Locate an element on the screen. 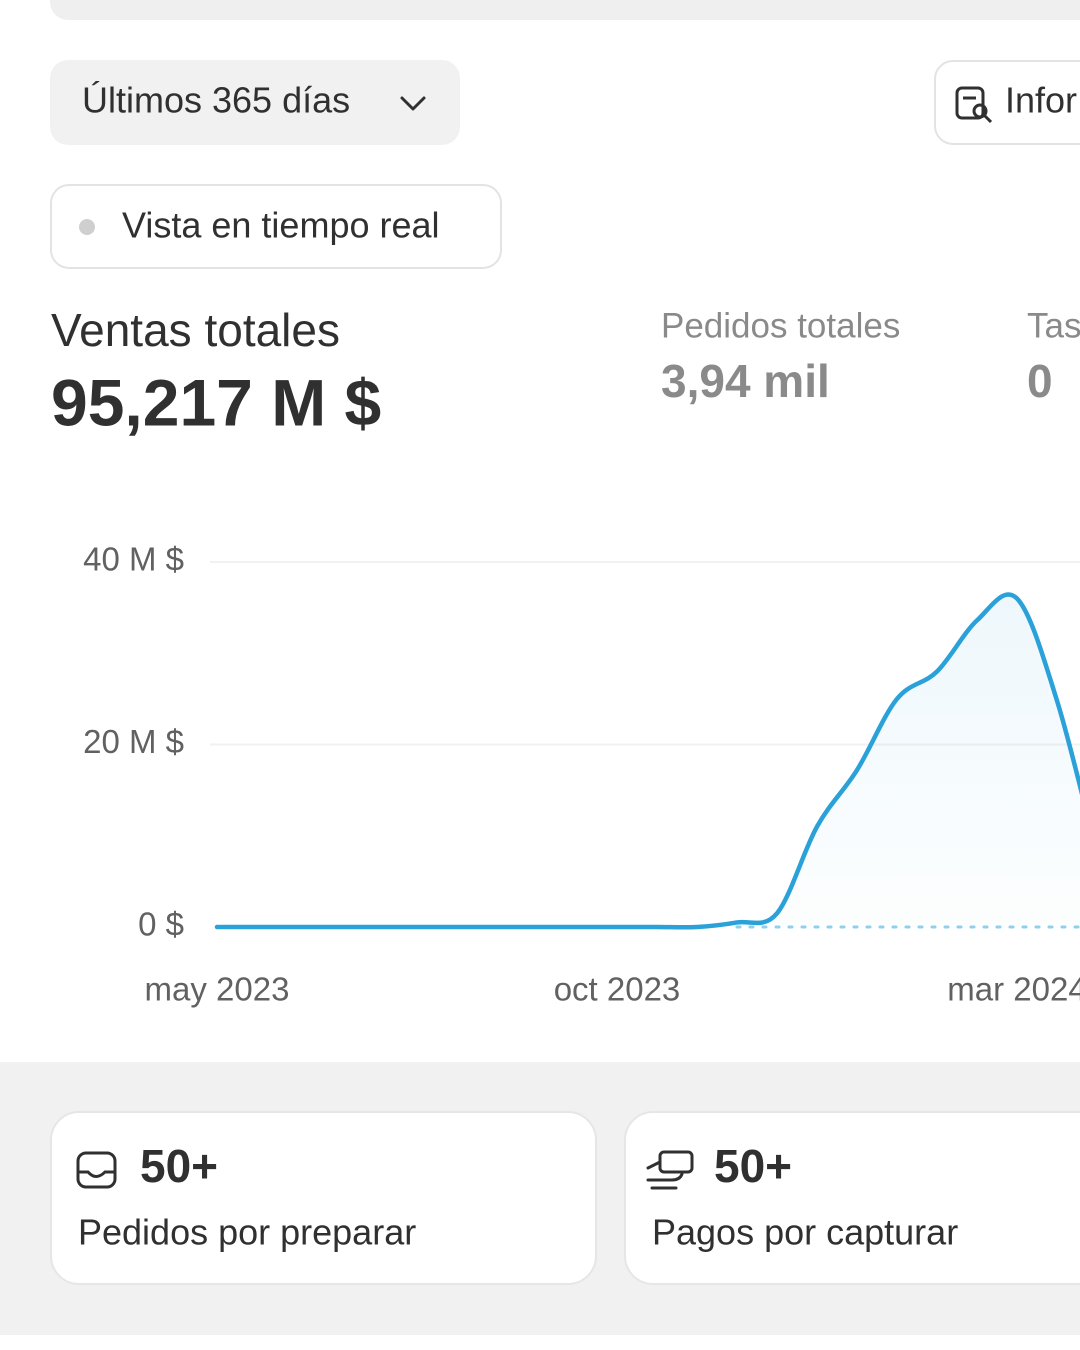  metric-label: Pedidos totales is located at coordinates (780, 325).